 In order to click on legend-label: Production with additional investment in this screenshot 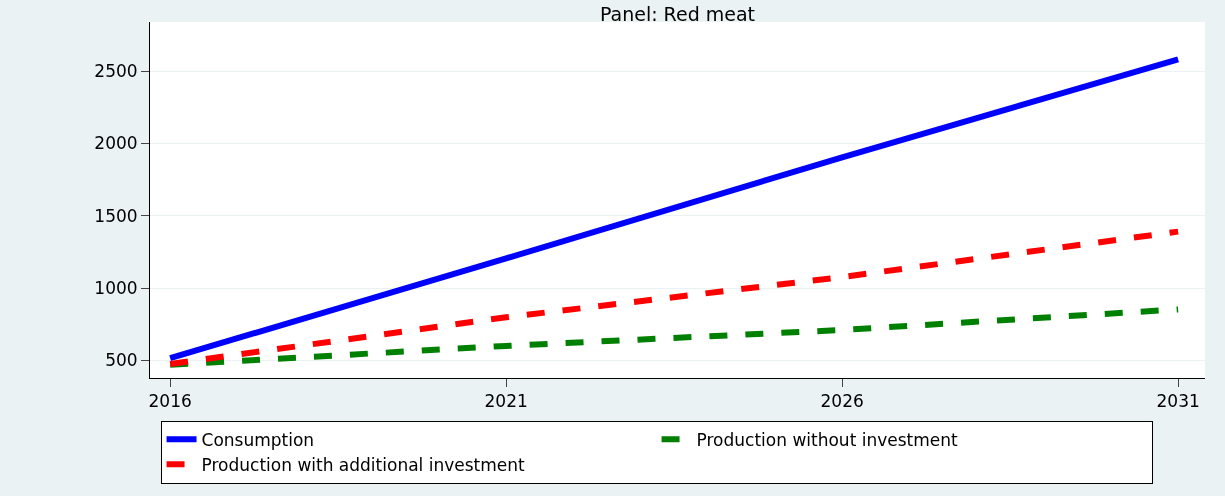, I will do `click(363, 465)`.